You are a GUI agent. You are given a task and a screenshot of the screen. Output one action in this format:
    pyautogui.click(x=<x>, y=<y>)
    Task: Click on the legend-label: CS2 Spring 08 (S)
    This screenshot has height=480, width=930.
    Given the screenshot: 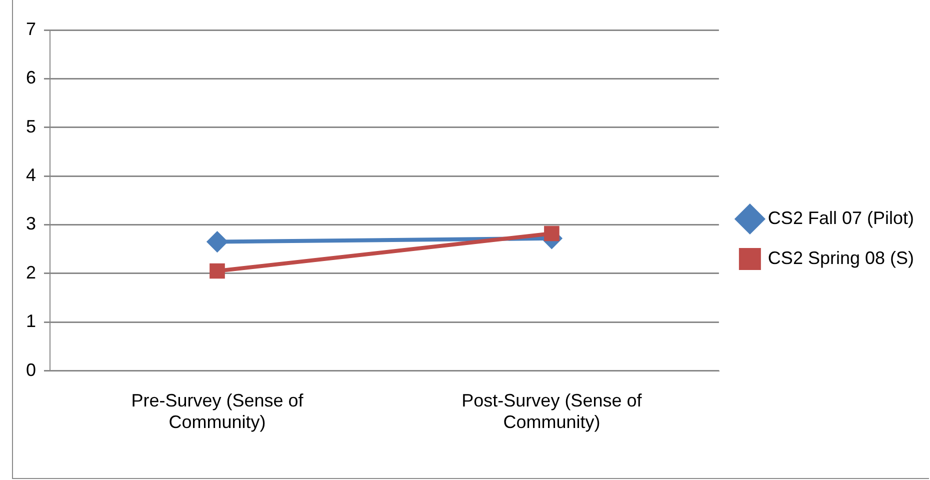 What is the action you would take?
    pyautogui.click(x=841, y=258)
    